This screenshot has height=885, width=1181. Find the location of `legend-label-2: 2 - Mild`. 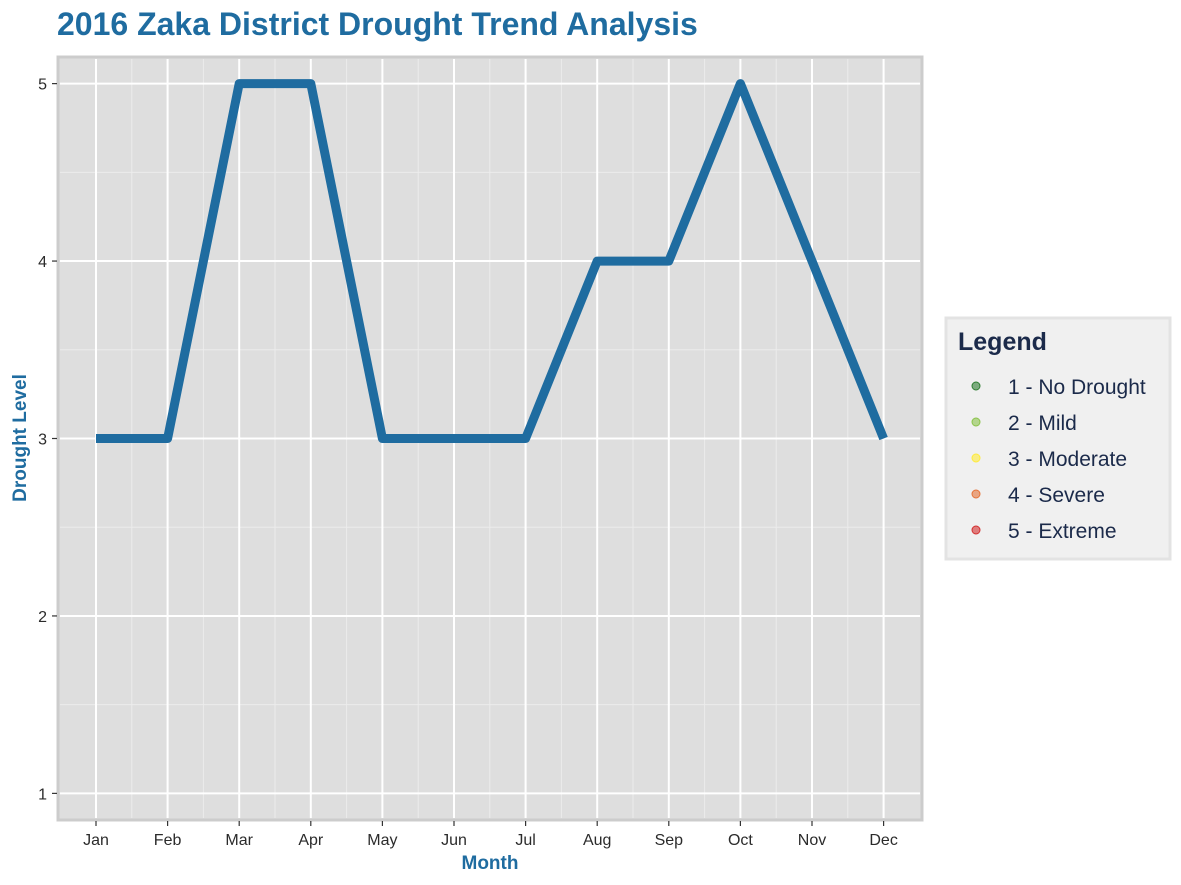

legend-label-2: 2 - Mild is located at coordinates (1042, 423).